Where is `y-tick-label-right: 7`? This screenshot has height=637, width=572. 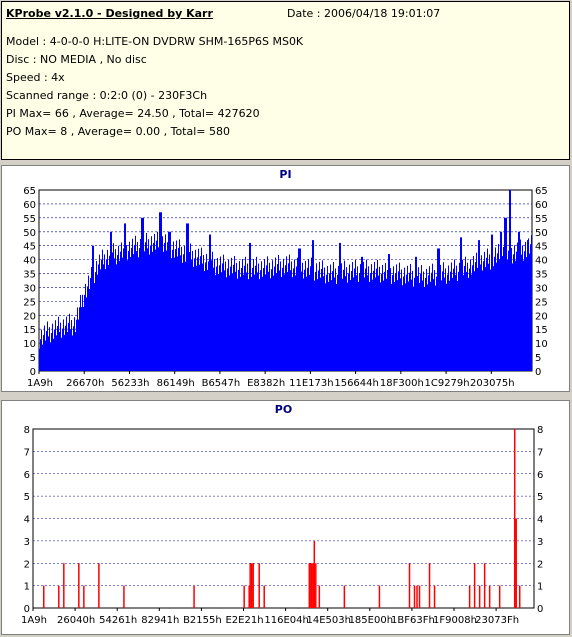
y-tick-label-right: 7 is located at coordinates (540, 452).